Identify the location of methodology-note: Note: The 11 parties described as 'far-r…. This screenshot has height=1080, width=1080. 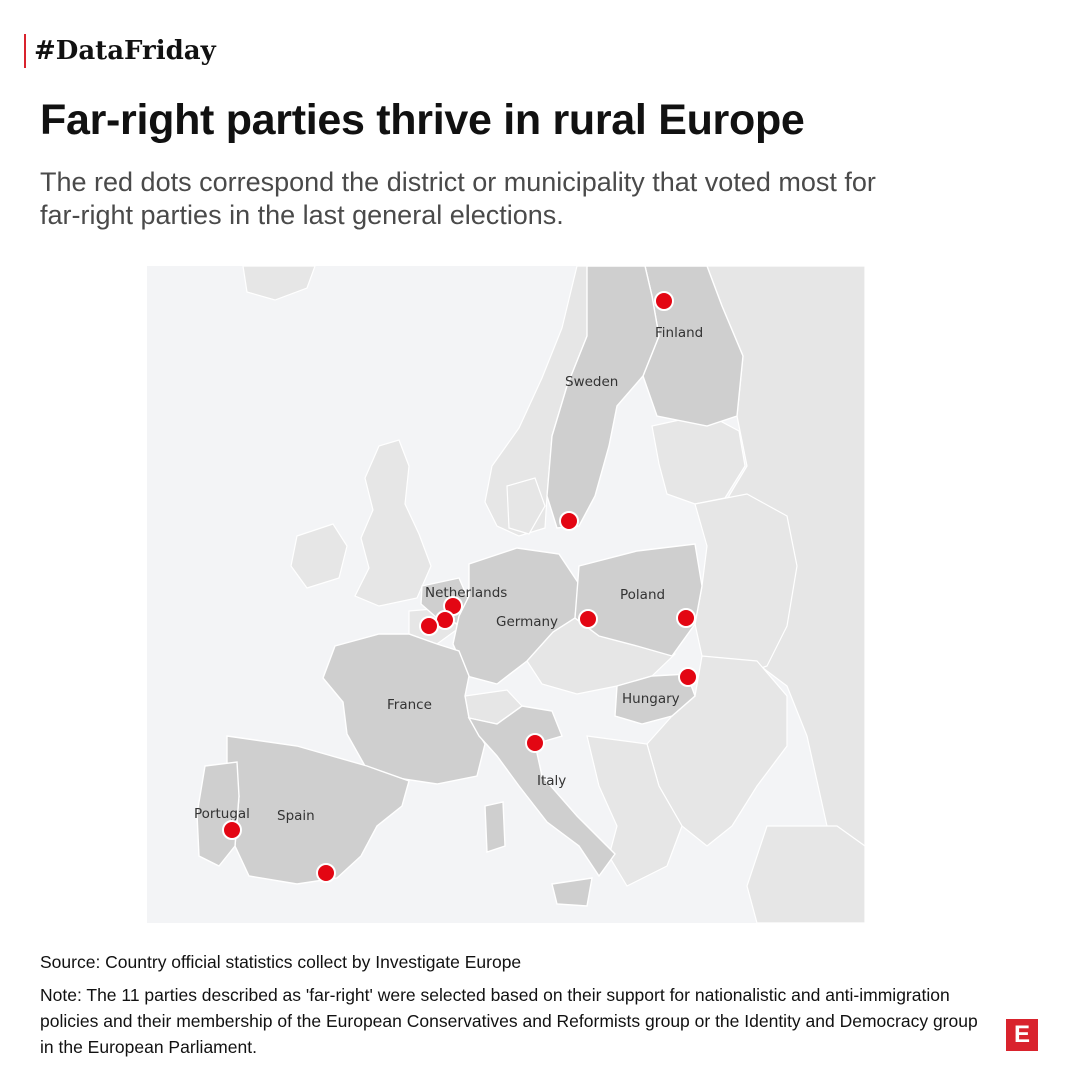
(509, 1021).